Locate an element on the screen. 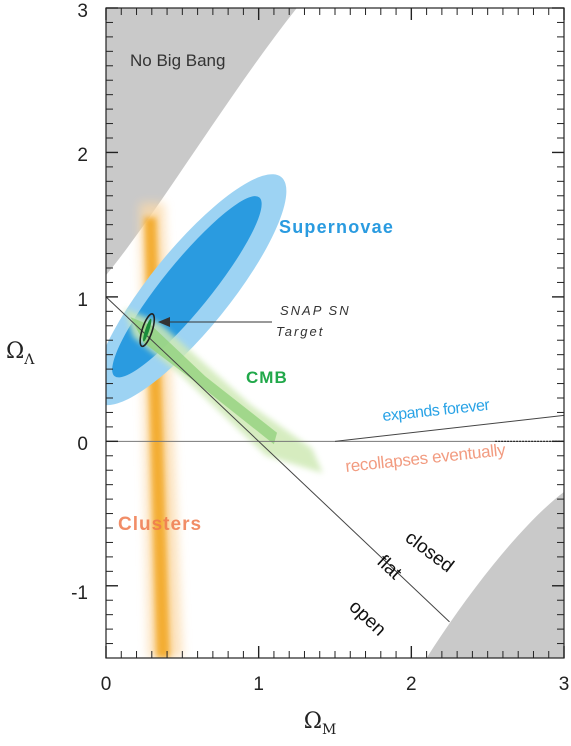  clusters-label: Clusters is located at coordinates (160, 524).